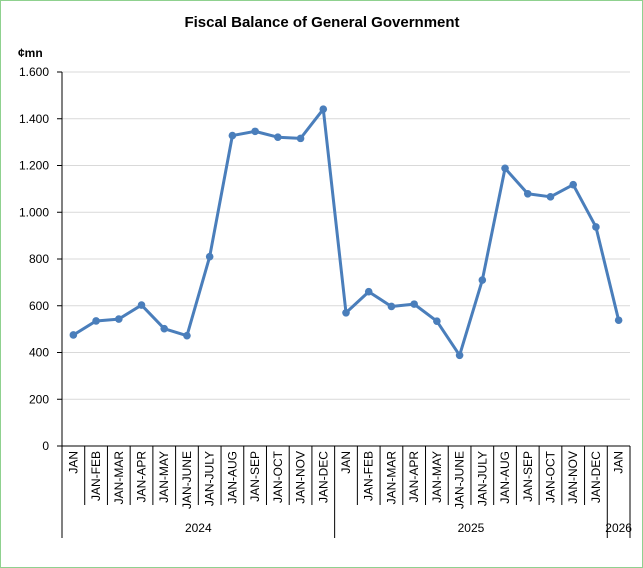  Describe the element at coordinates (39, 259) in the screenshot. I see `y-tick-label: 800` at that location.